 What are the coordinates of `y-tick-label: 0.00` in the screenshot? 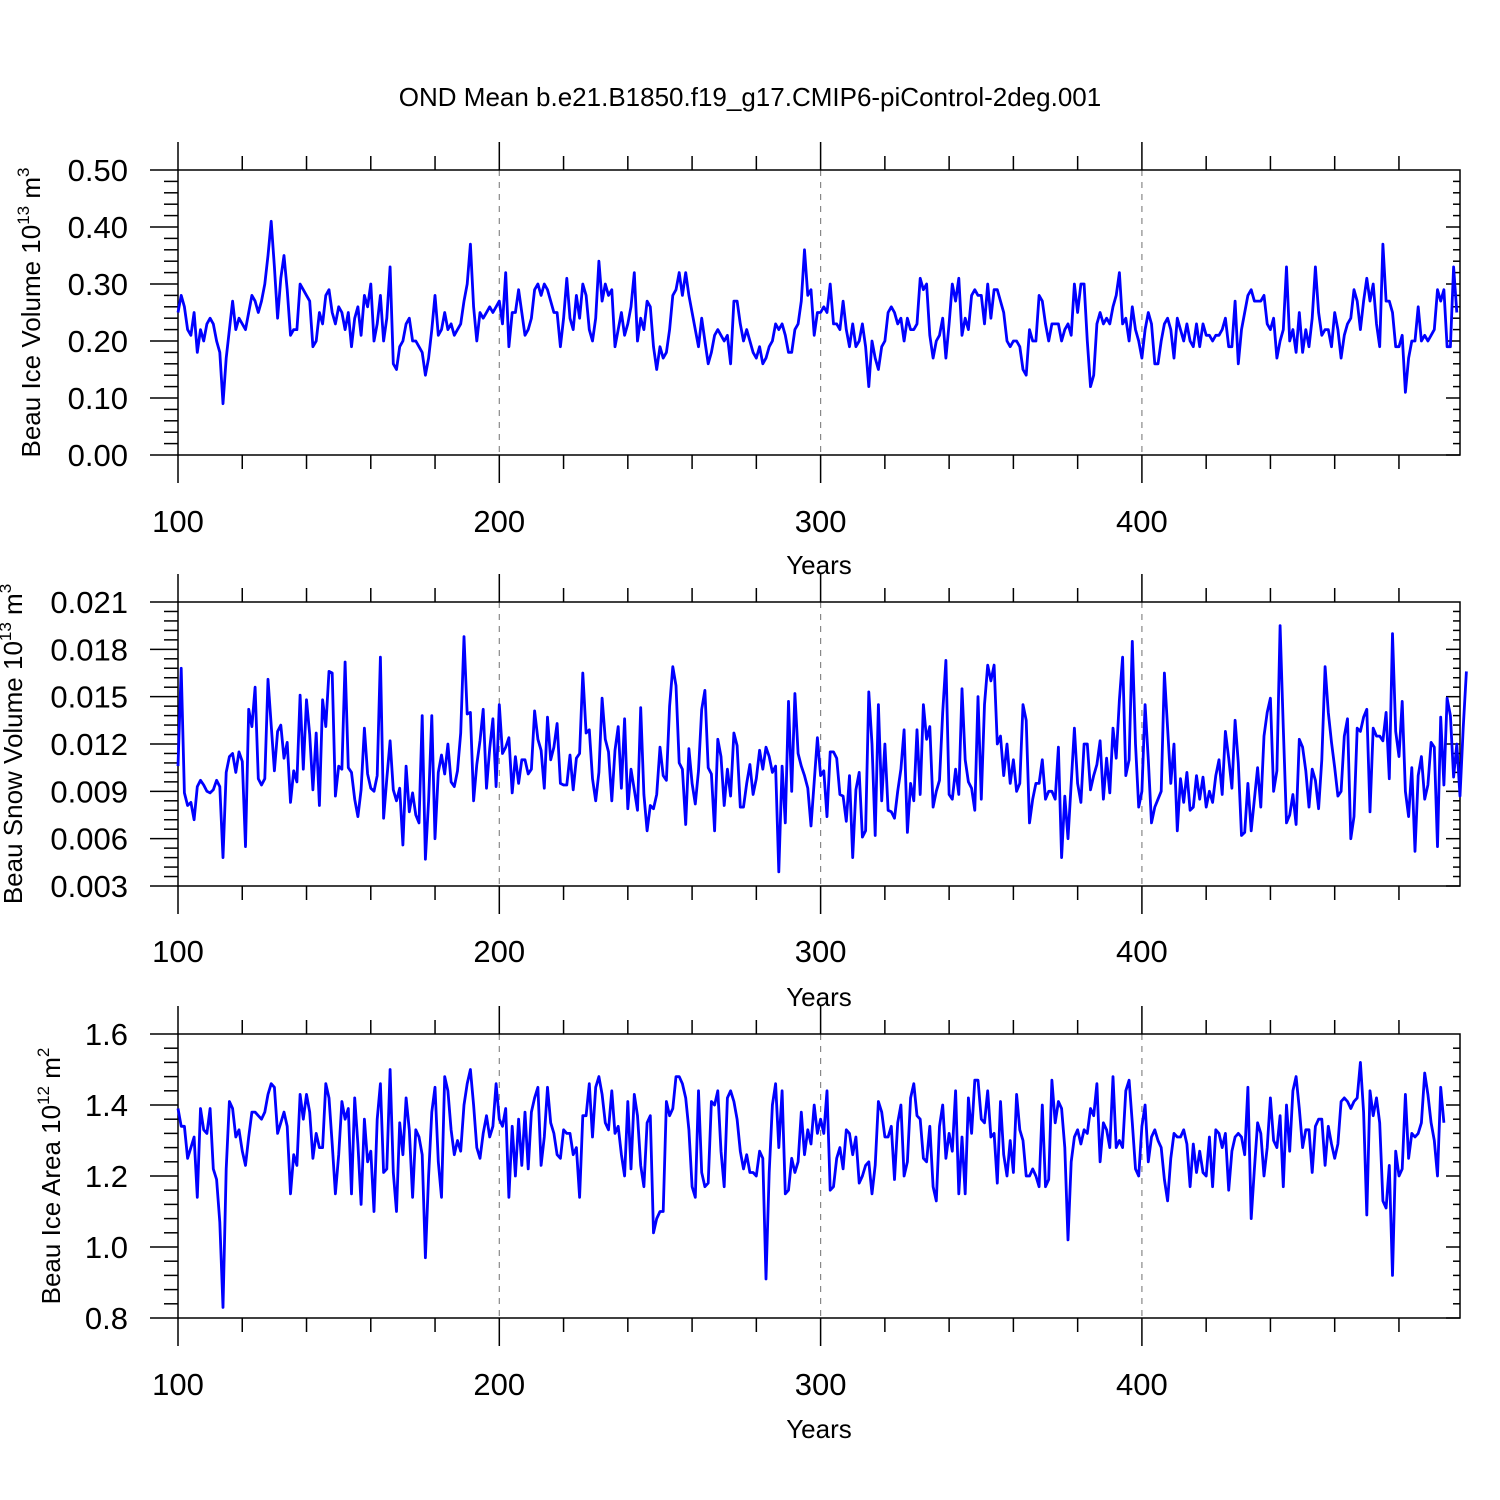 It's located at (98, 455).